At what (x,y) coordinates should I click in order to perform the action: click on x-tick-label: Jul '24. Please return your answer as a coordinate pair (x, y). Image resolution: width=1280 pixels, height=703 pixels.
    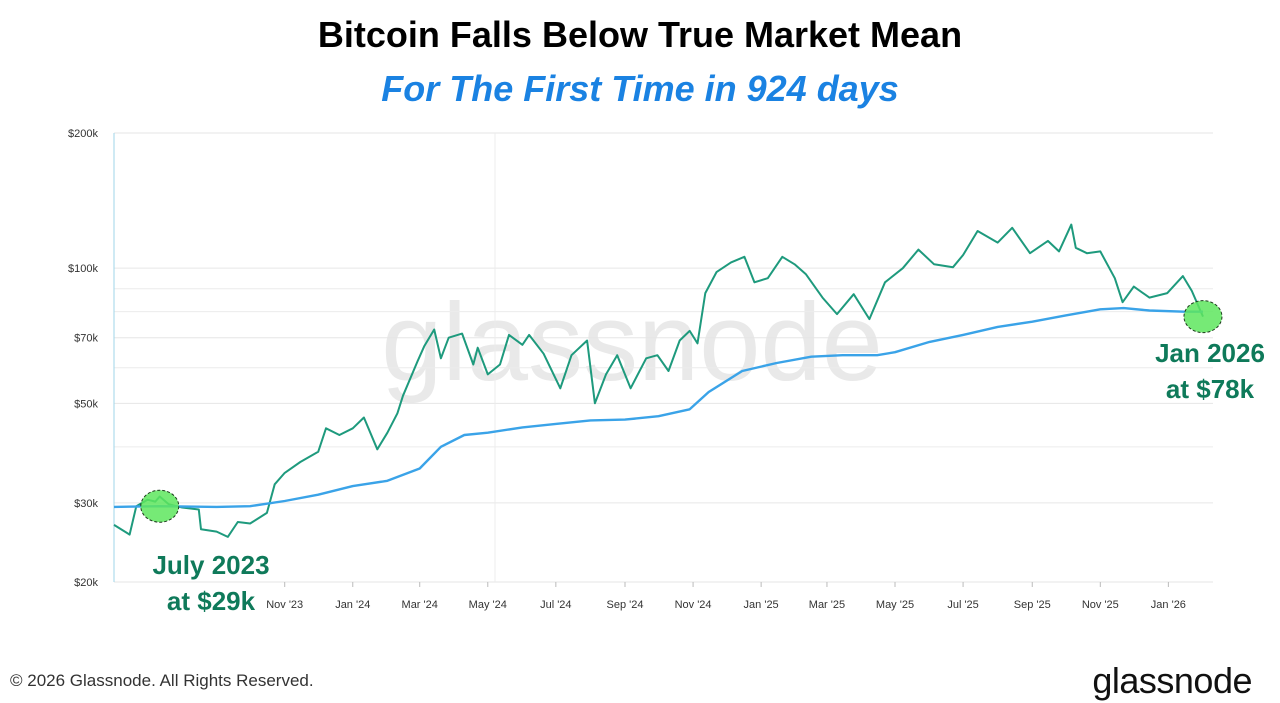
    Looking at the image, I should click on (555, 605).